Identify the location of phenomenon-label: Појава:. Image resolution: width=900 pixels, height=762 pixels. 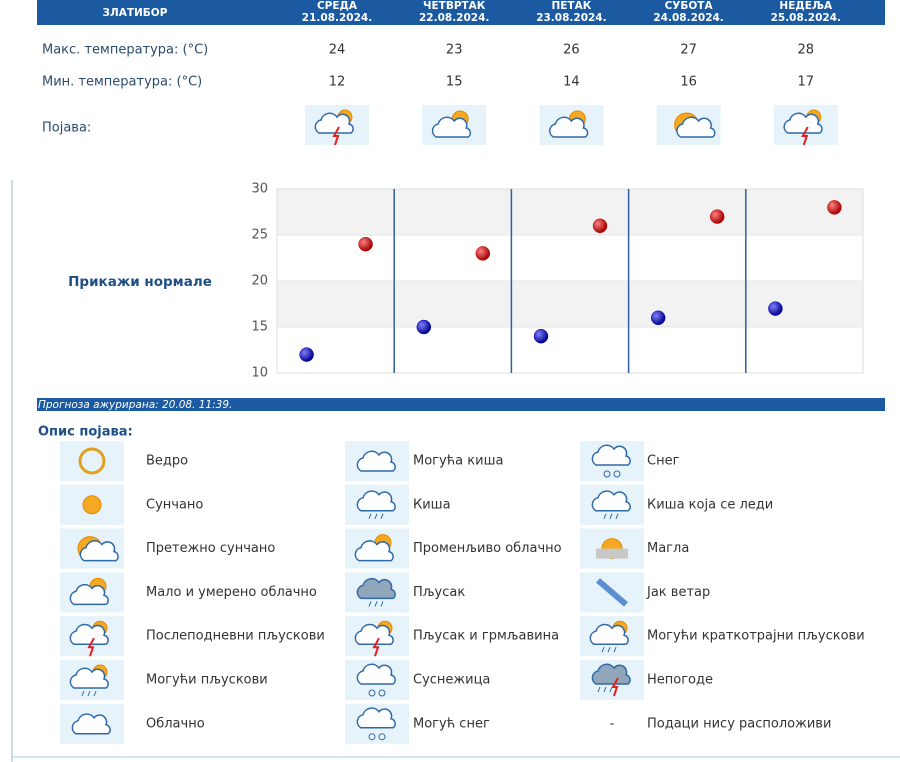
(66, 128).